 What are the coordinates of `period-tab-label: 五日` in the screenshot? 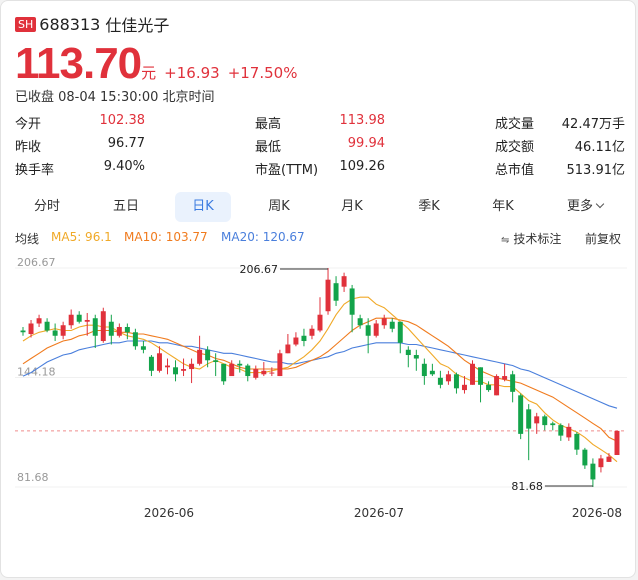 It's located at (125, 206).